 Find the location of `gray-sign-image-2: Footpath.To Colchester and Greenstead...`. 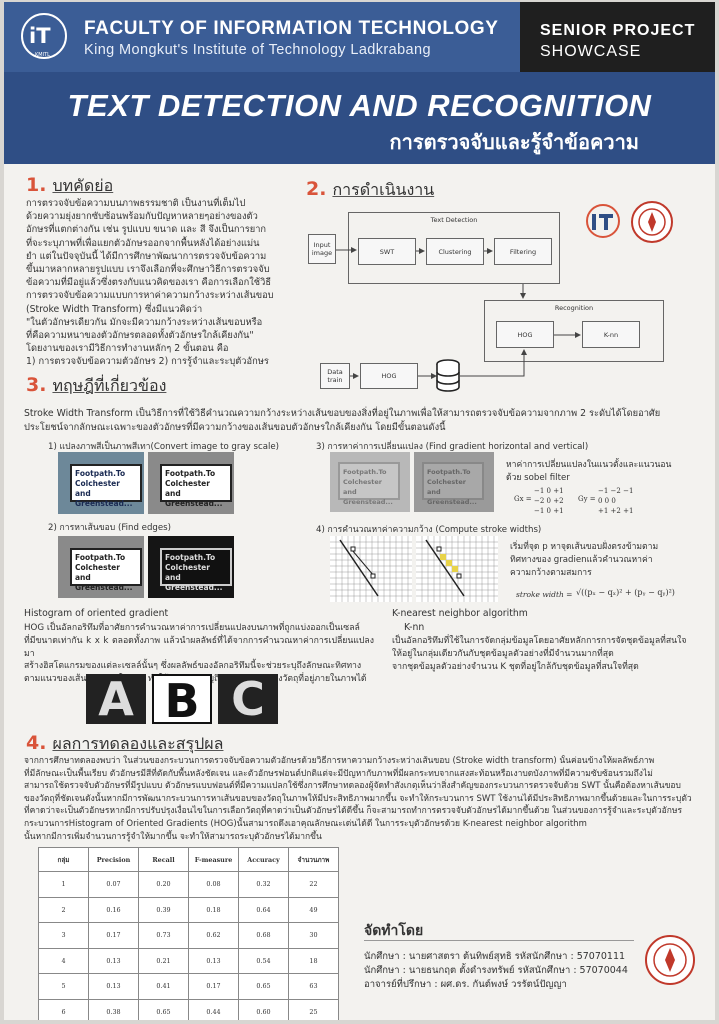

gray-sign-image-2: Footpath.To Colchester and Greenstead... is located at coordinates (101, 567).